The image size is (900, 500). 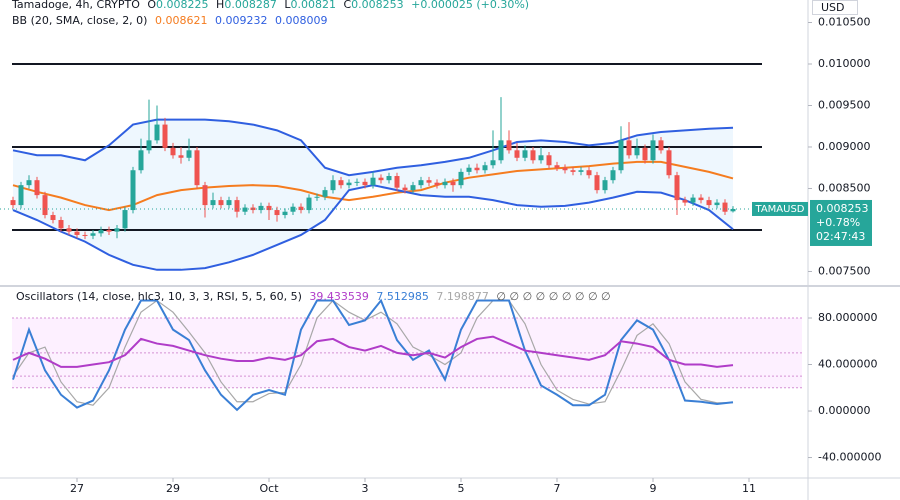 What do you see at coordinates (470, 5) in the screenshot?
I see `change: +0.000025 (+0.30%)` at bounding box center [470, 5].